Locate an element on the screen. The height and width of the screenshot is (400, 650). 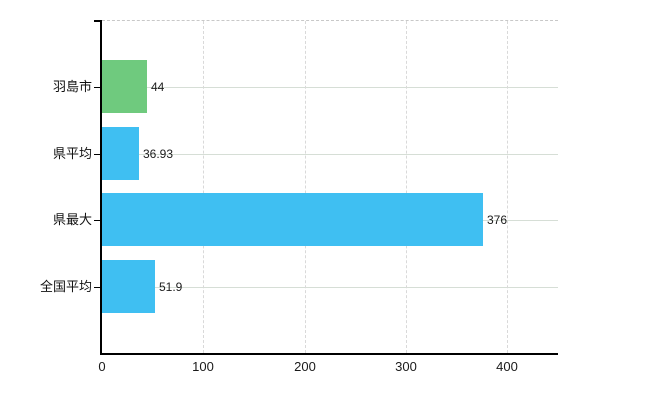
x-tick-label: 100 is located at coordinates (203, 366).